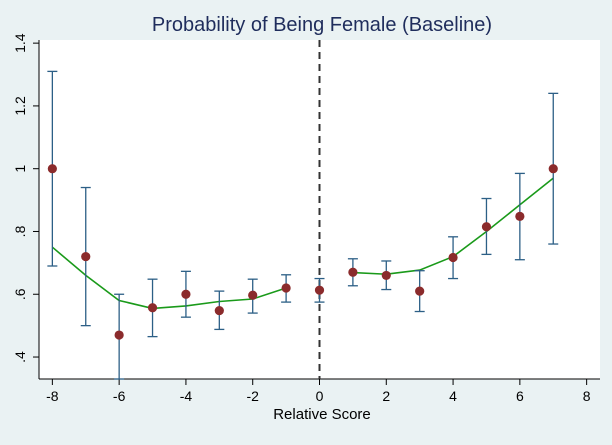 The width and height of the screenshot is (612, 445). What do you see at coordinates (25, 198) in the screenshot?
I see `y-axis-ticks: .4 .6 .8 1 1.2 1.4` at bounding box center [25, 198].